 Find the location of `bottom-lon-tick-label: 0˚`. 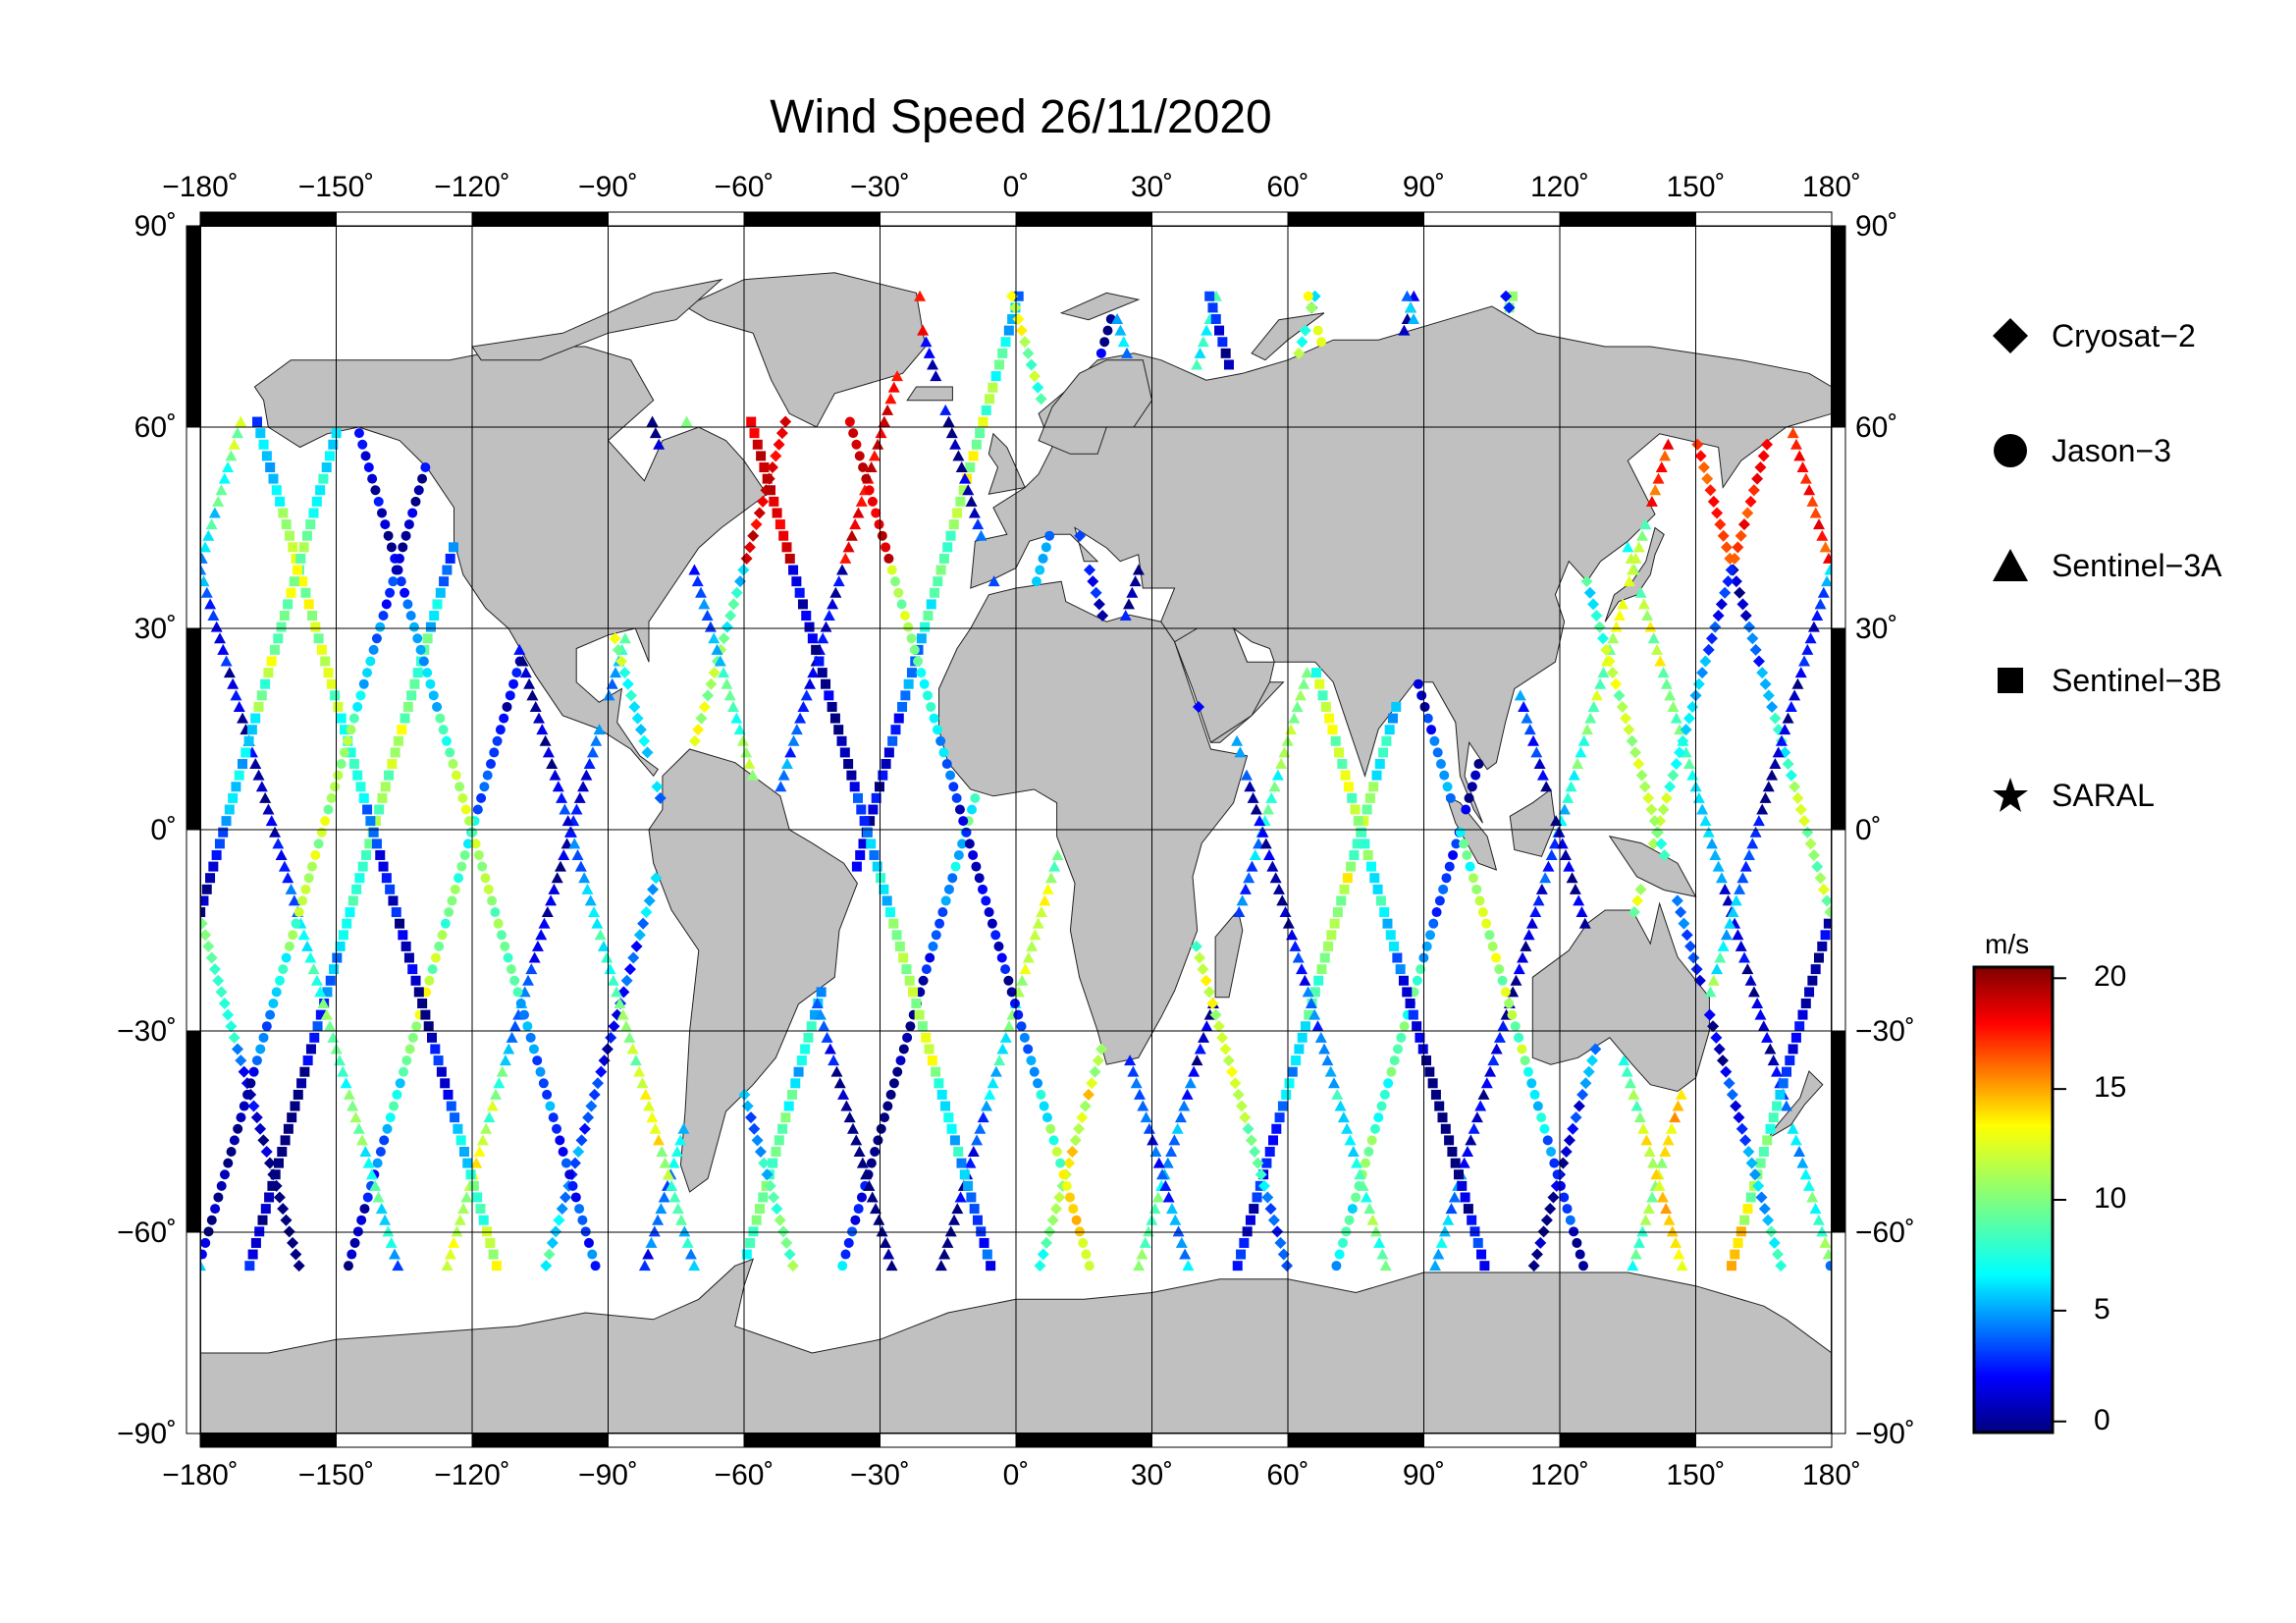

bottom-lon-tick-label: 0˚ is located at coordinates (1016, 1475).